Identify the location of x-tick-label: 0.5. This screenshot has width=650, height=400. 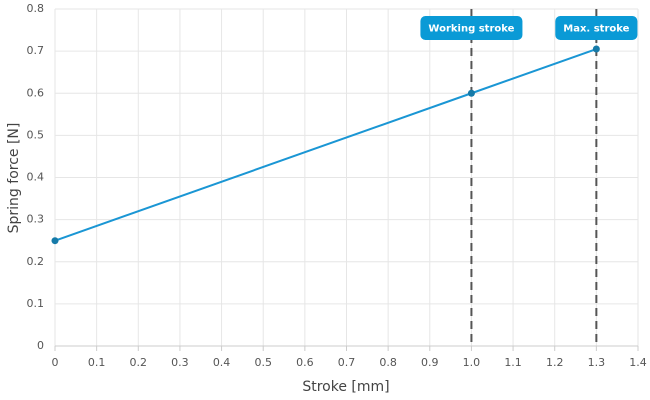
(263, 362).